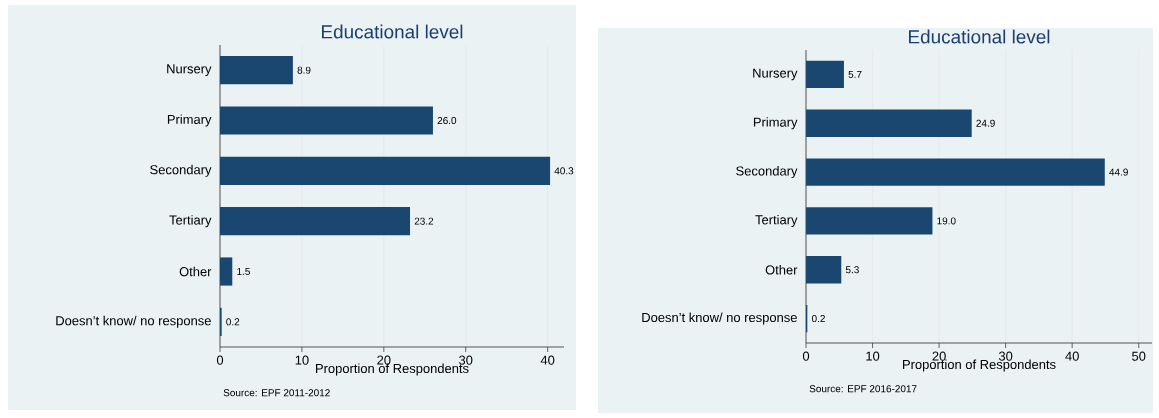  I want to click on data-label: 1.5, so click(243, 271).